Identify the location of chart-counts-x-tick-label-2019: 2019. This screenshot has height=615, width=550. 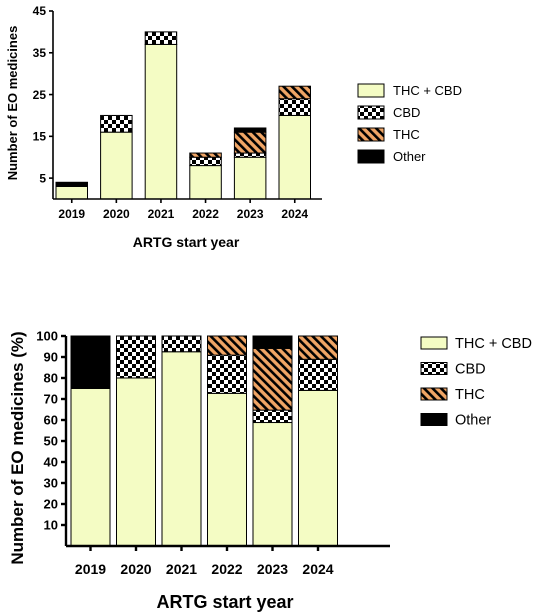
(71, 214).